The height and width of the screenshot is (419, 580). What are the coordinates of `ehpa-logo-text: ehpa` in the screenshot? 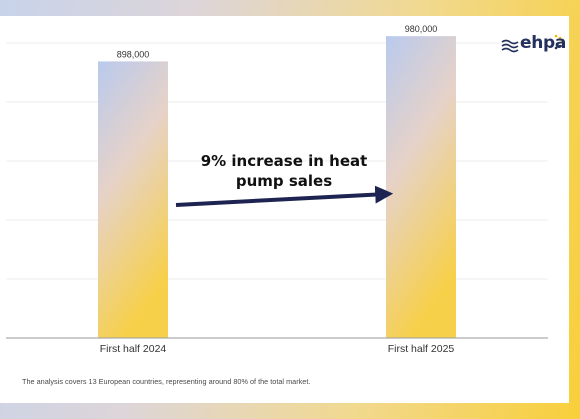 It's located at (543, 43).